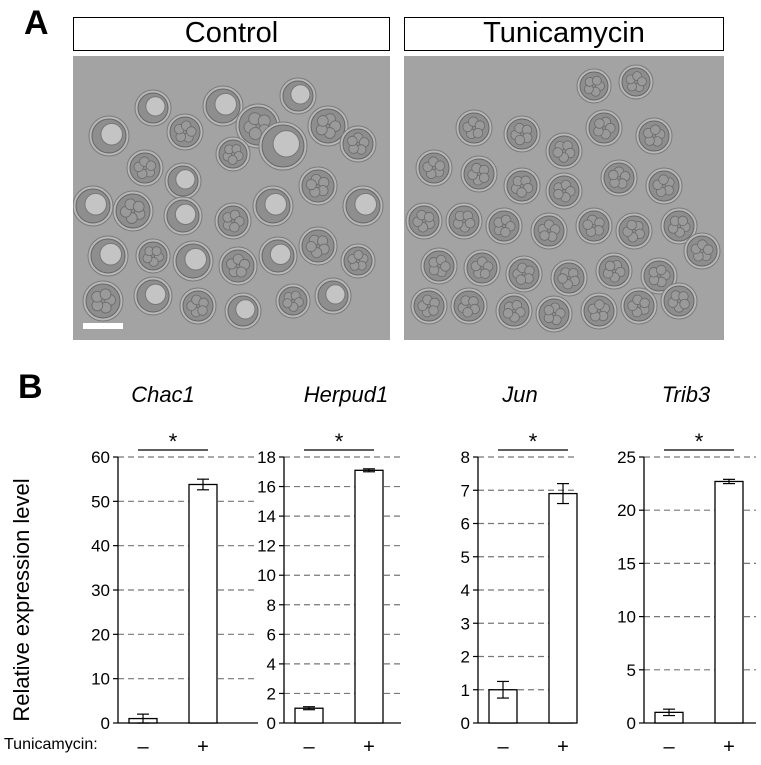 This screenshot has height=765, width=761. I want to click on y-tick-label: 3, so click(465, 623).